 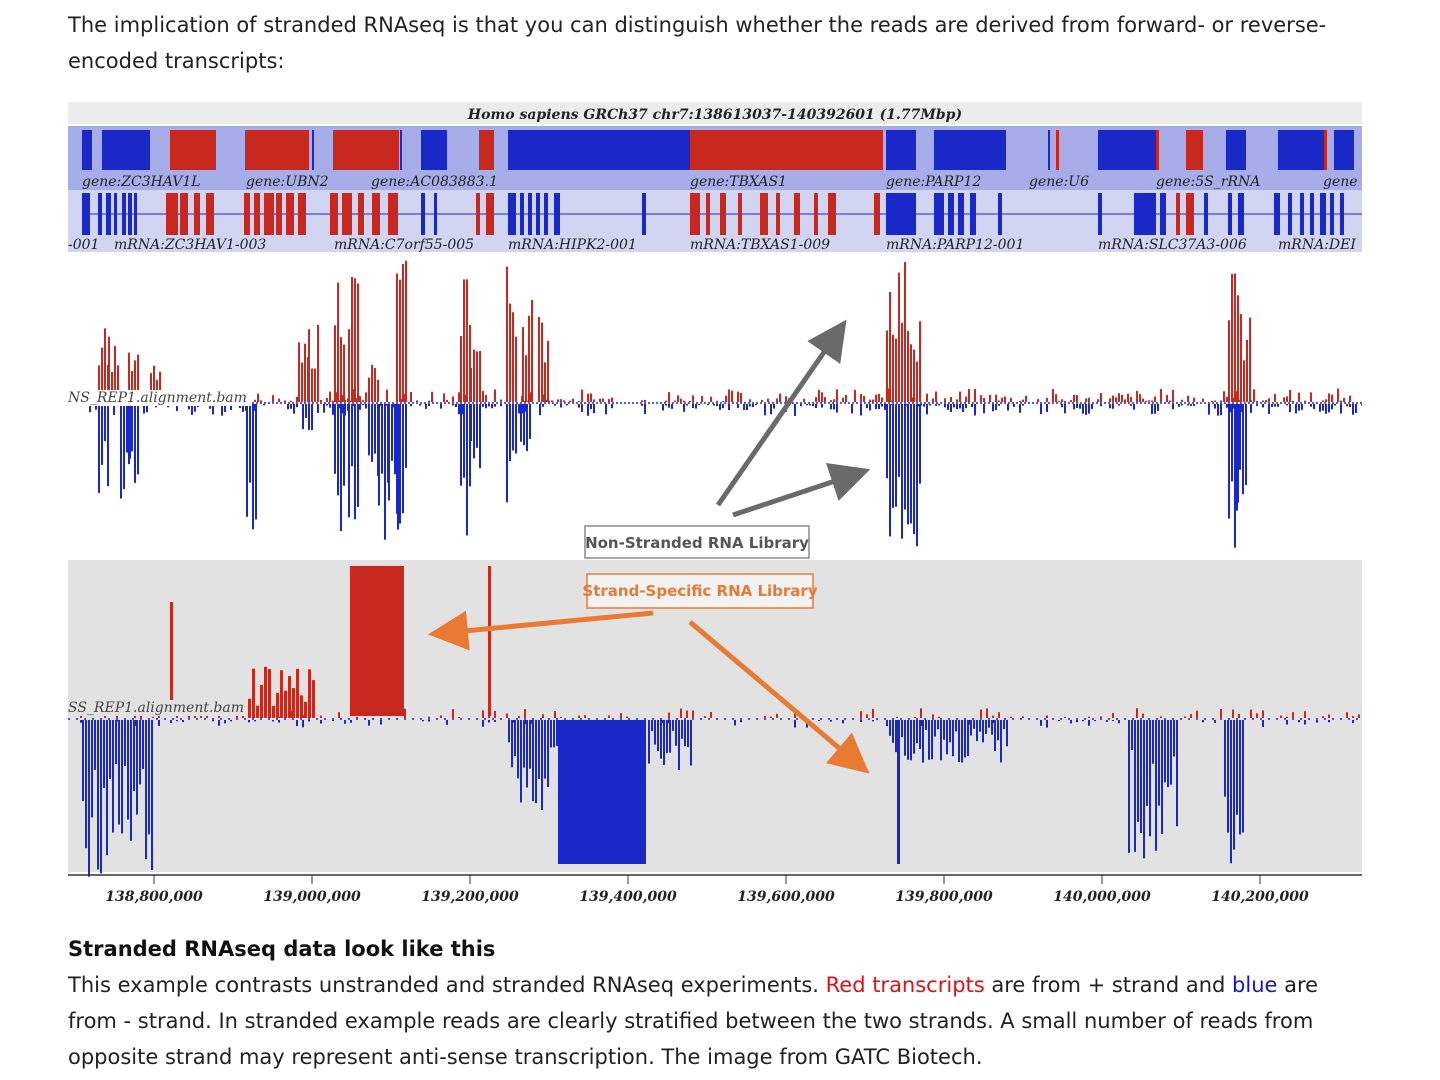 What do you see at coordinates (1059, 182) in the screenshot?
I see `gene-label: gene:U6` at bounding box center [1059, 182].